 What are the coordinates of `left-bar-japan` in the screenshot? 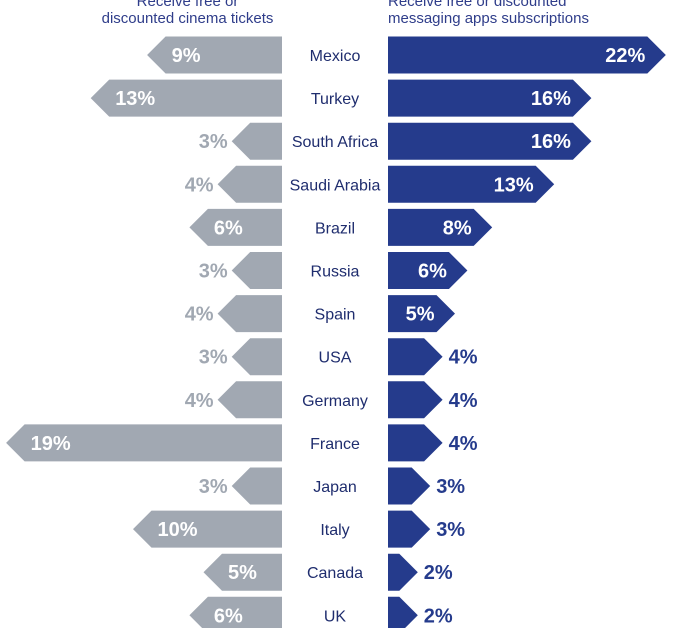 It's located at (256, 486).